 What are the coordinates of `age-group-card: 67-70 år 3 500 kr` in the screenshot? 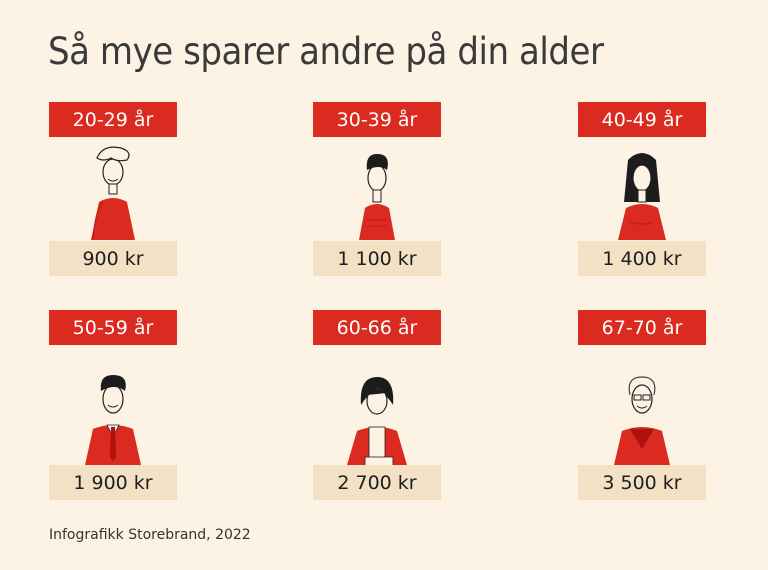 It's located at (642, 405).